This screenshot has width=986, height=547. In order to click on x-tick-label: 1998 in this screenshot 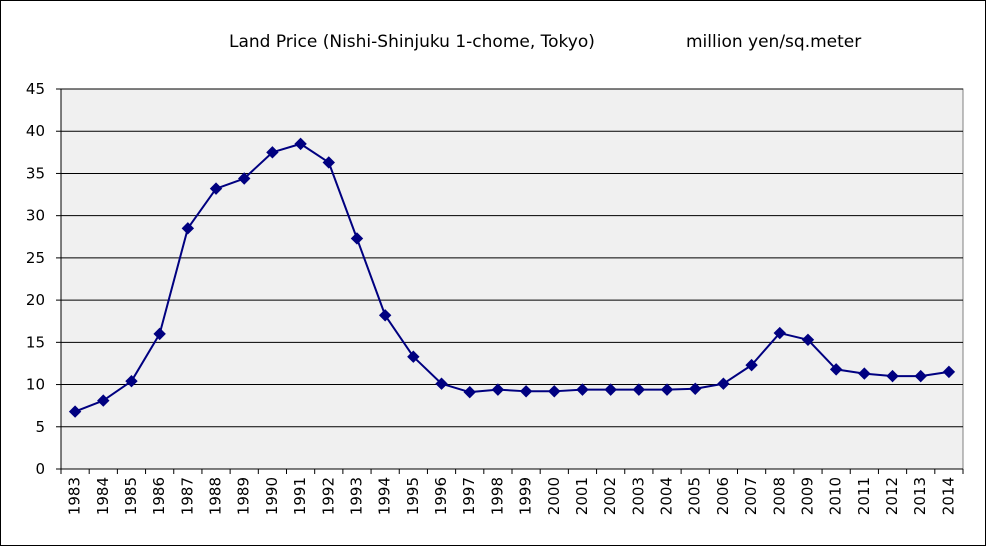, I will do `click(497, 496)`.